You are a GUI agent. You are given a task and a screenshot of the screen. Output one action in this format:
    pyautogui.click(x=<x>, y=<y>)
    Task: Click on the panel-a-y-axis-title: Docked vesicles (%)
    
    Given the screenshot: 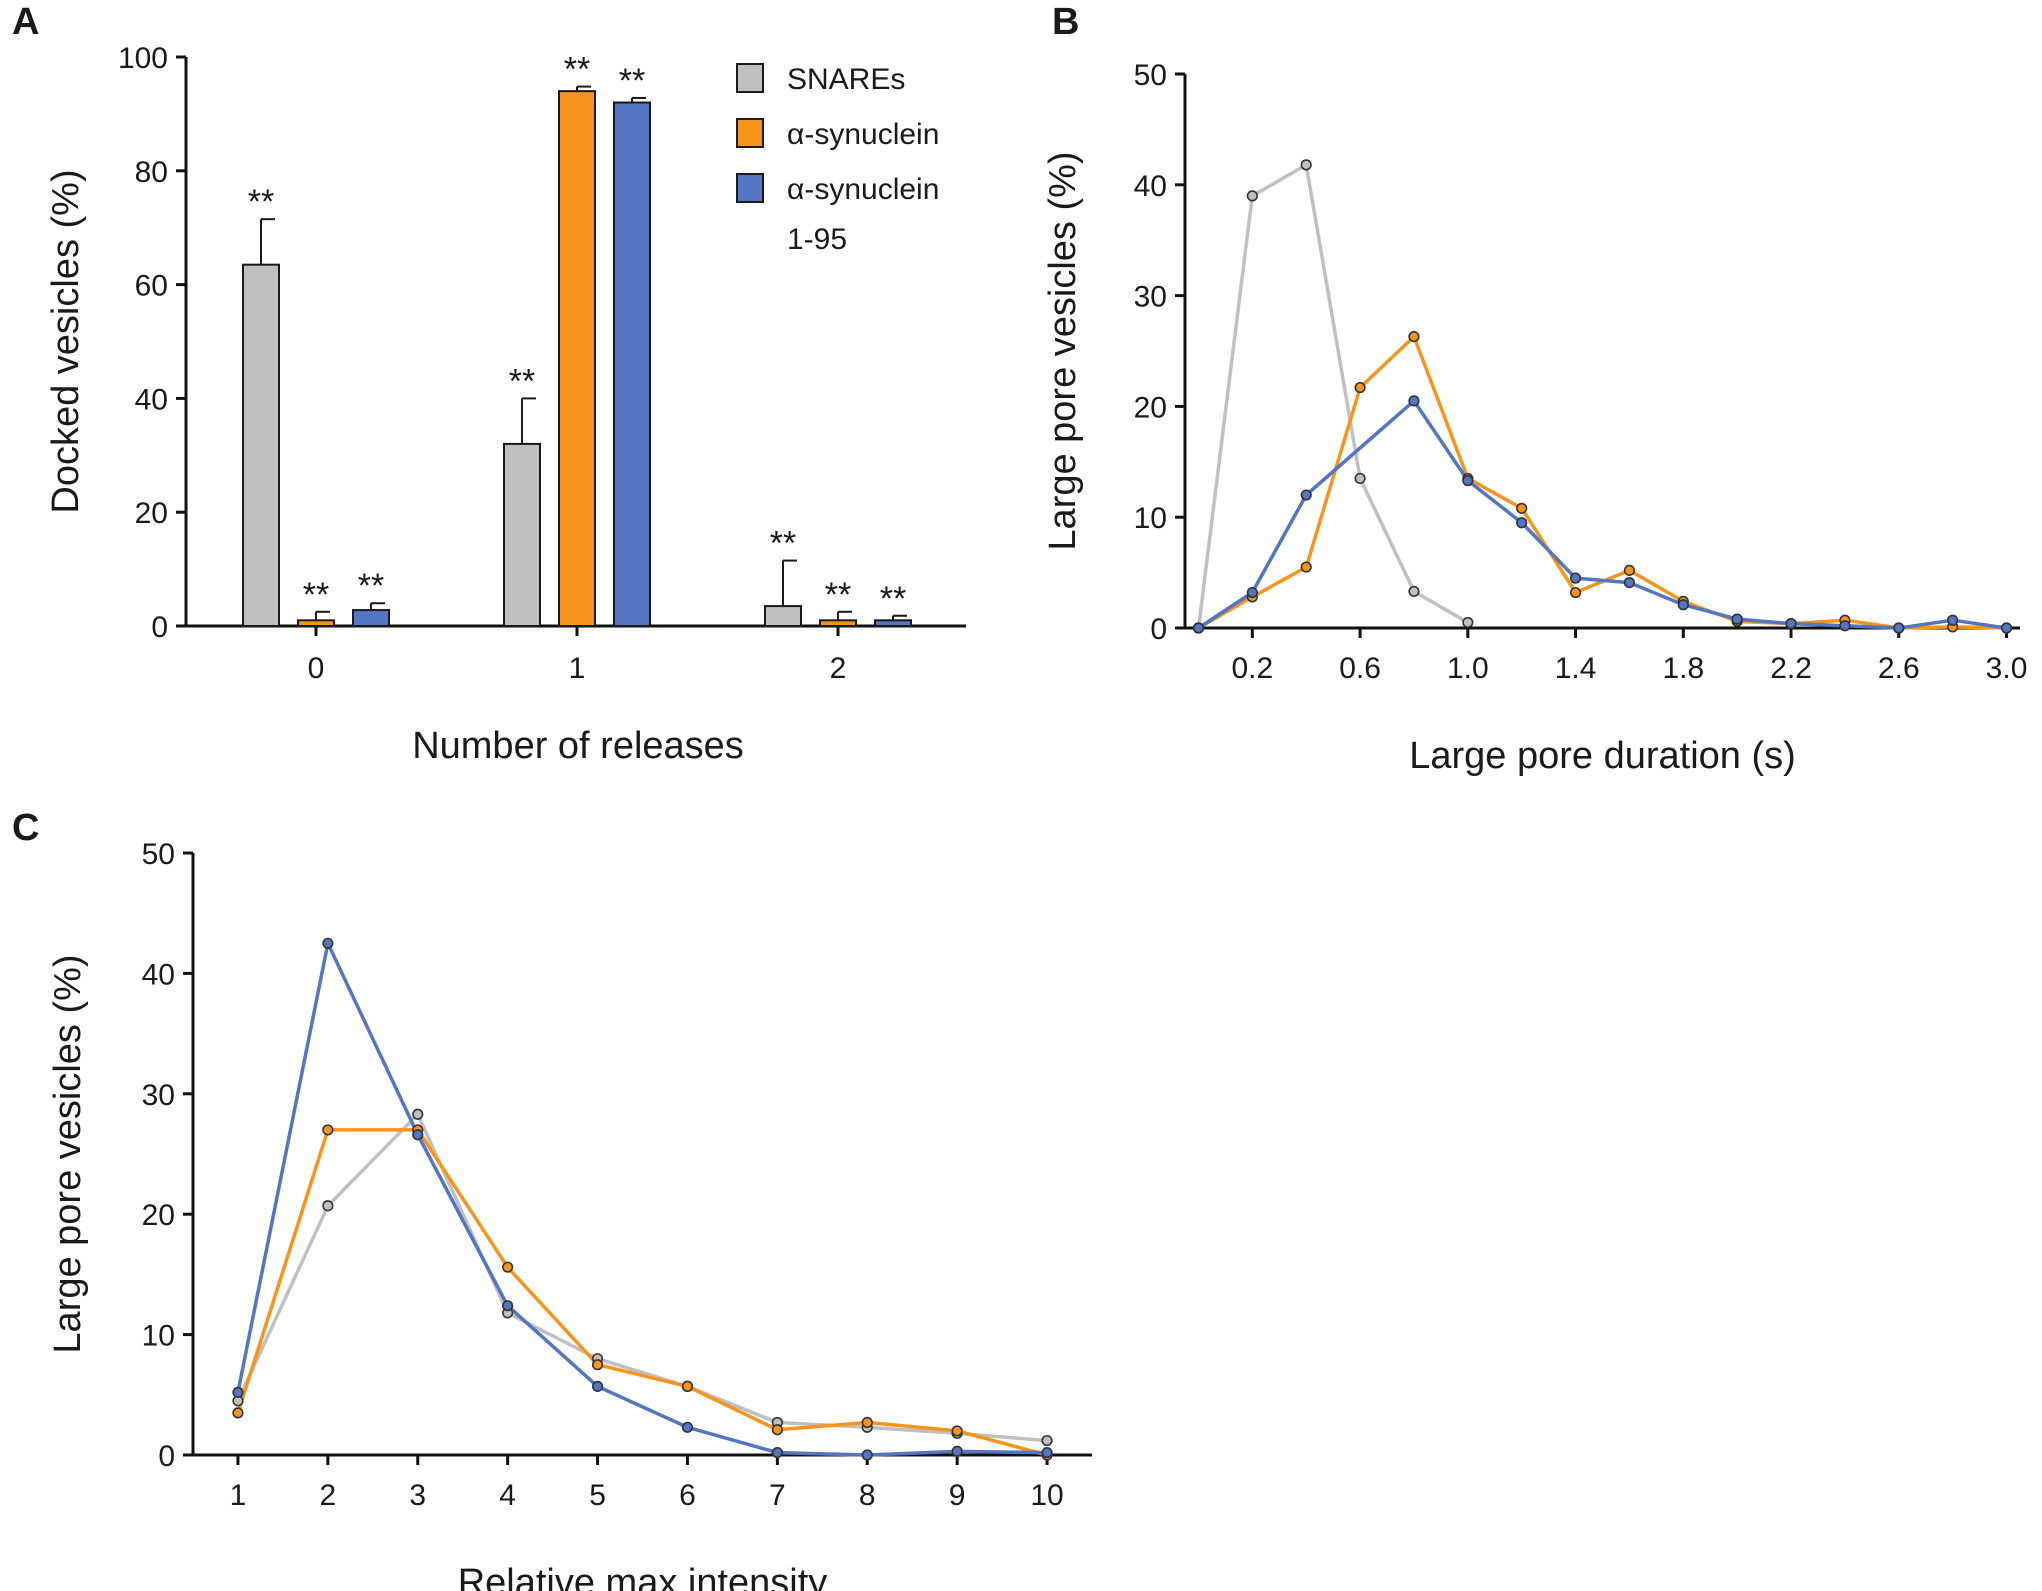 What is the action you would take?
    pyautogui.click(x=66, y=341)
    